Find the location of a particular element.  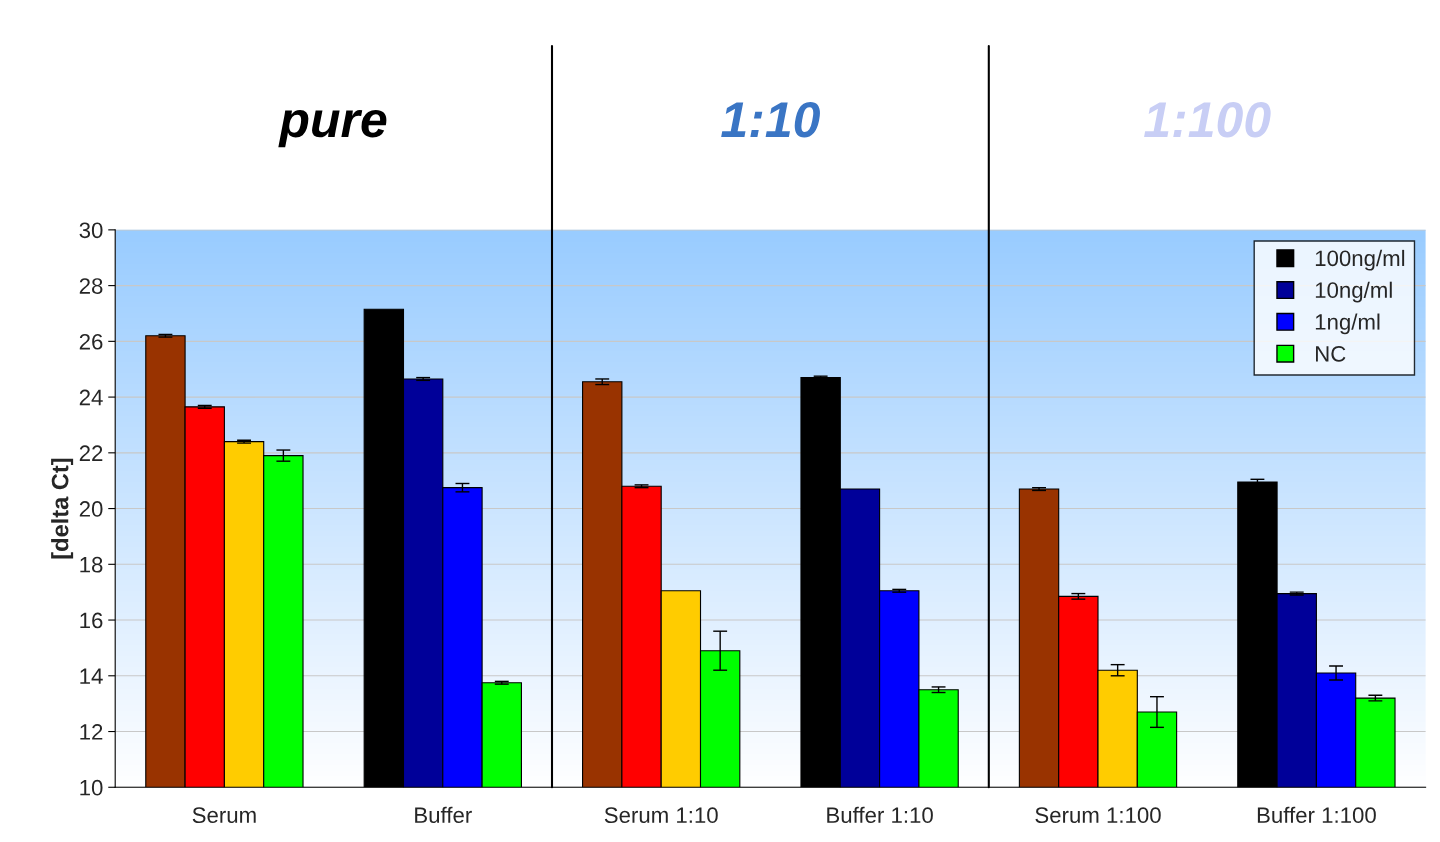

legend-label: 100ng/ml is located at coordinates (1360, 260).